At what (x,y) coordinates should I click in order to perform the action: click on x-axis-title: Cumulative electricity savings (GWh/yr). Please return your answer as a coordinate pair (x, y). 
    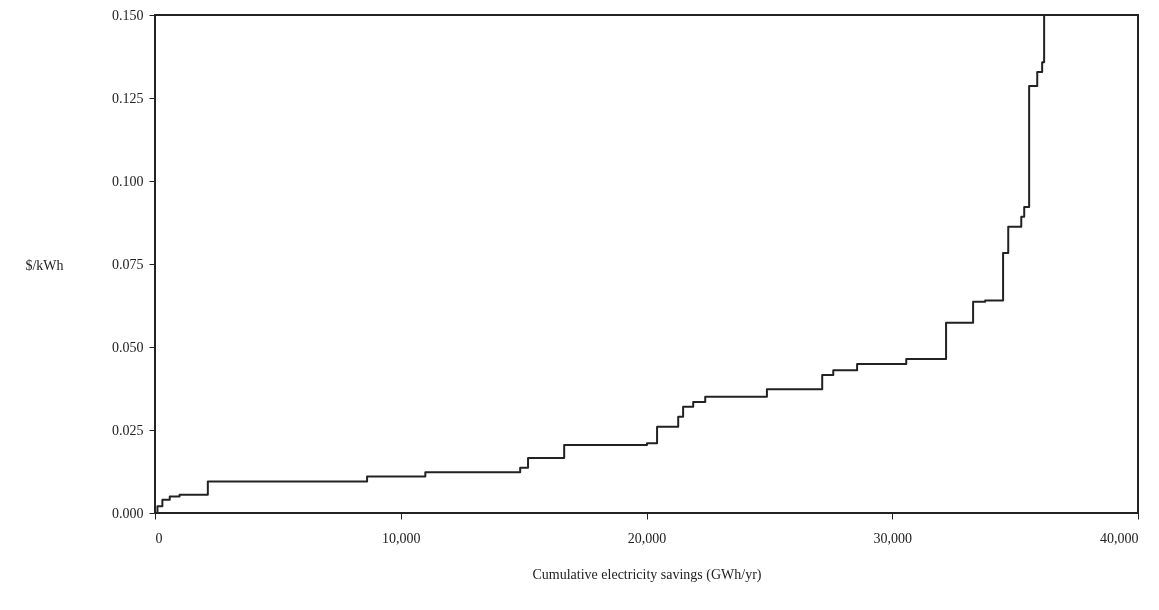
    Looking at the image, I should click on (647, 574).